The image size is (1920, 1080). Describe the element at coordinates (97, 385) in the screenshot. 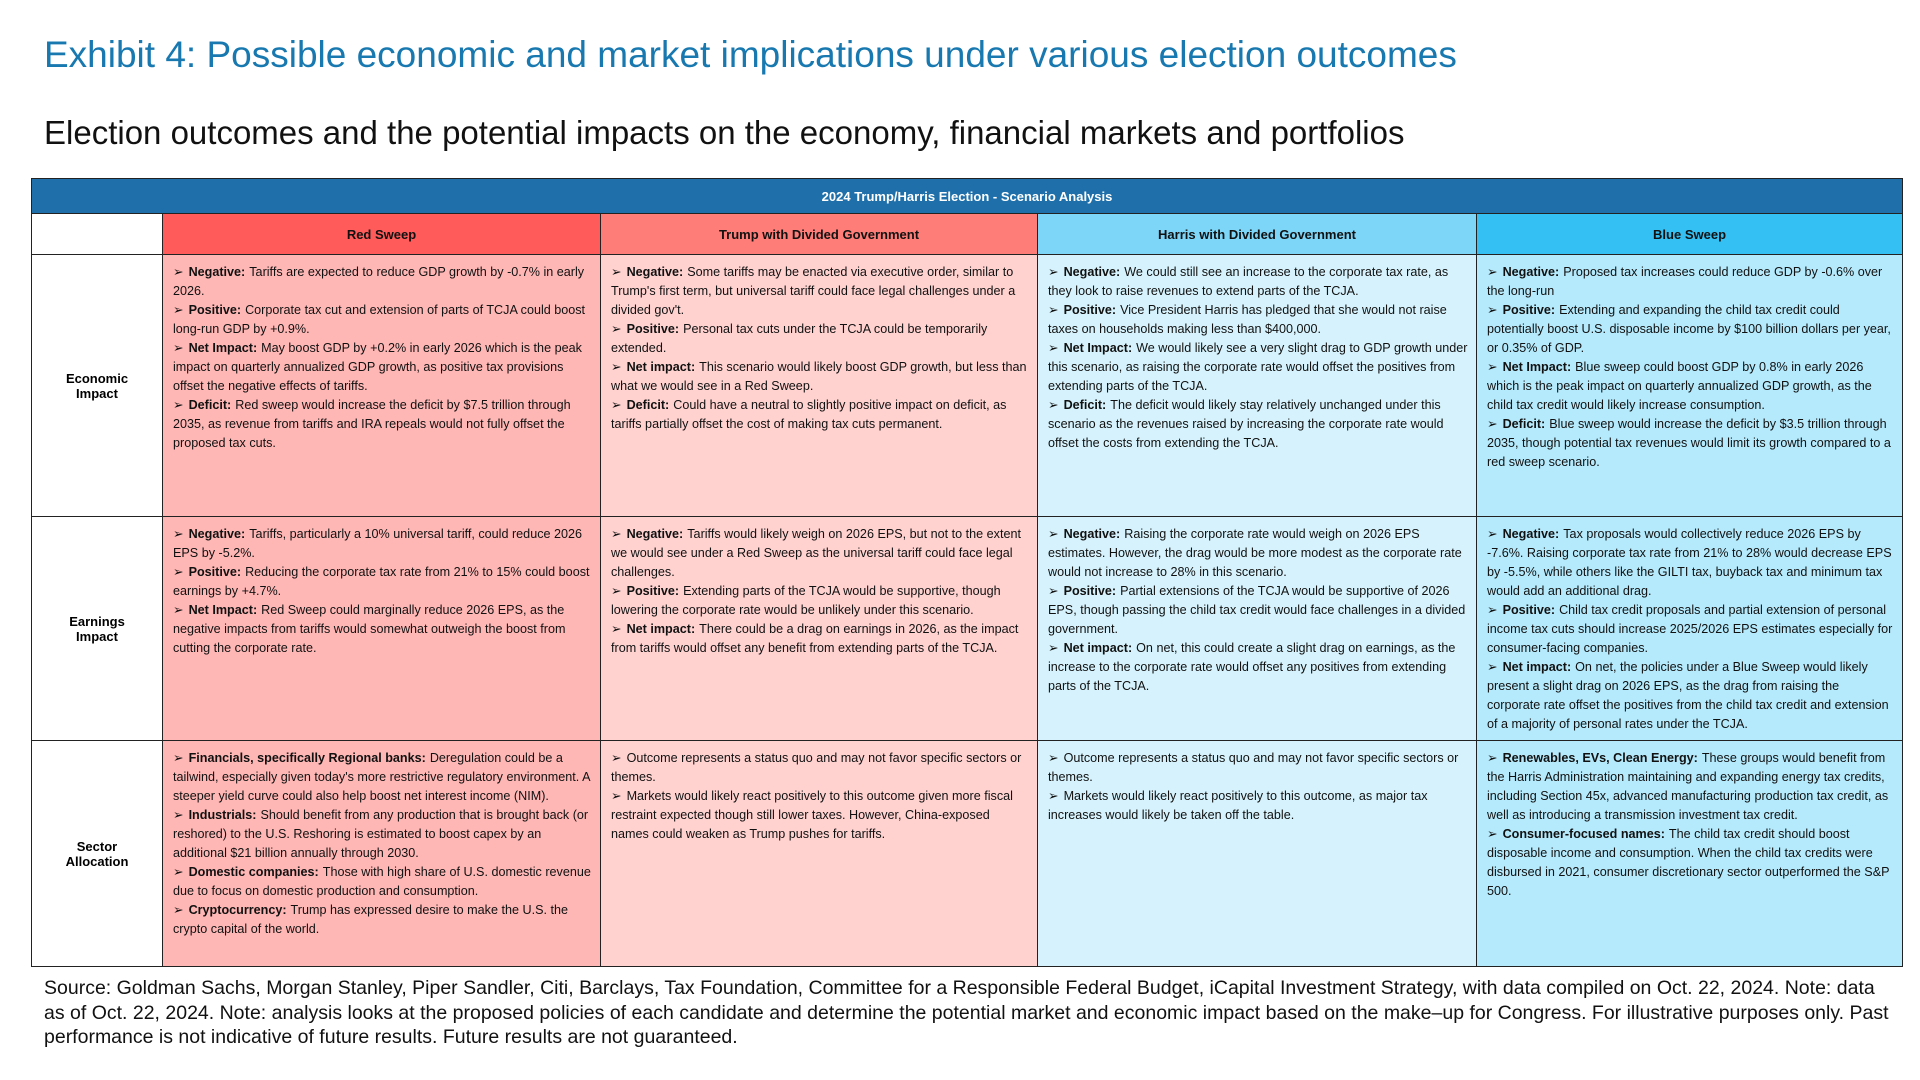

I see `row-header: Economic Impact` at that location.